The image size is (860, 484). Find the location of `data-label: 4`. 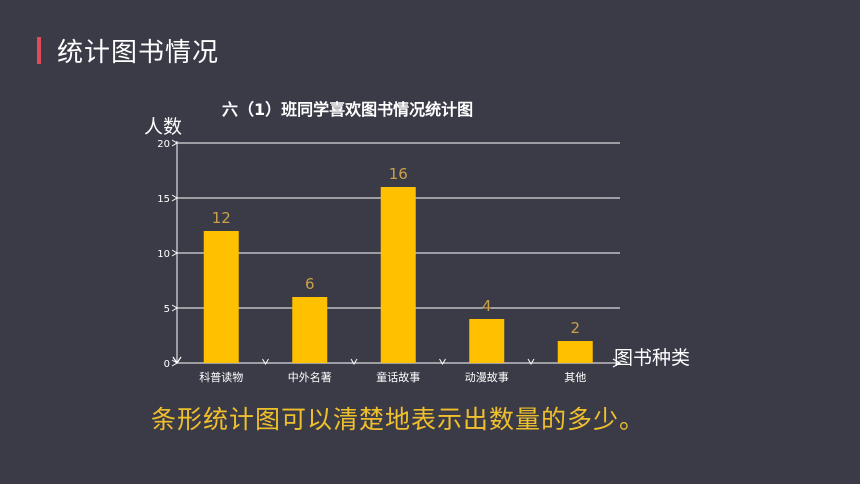

data-label: 4 is located at coordinates (487, 306).